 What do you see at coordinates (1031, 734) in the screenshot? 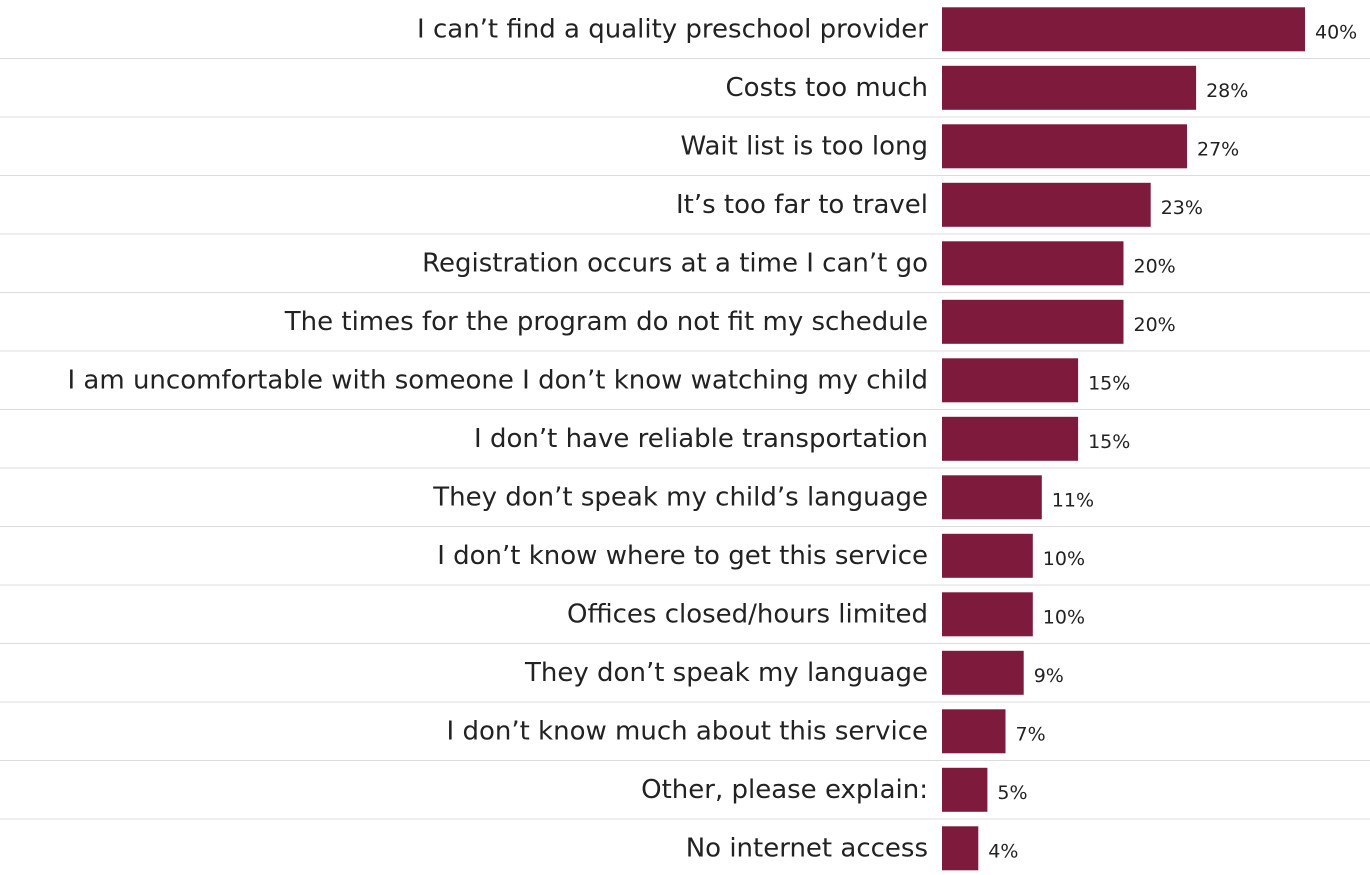
I see `value-label: 7%` at bounding box center [1031, 734].